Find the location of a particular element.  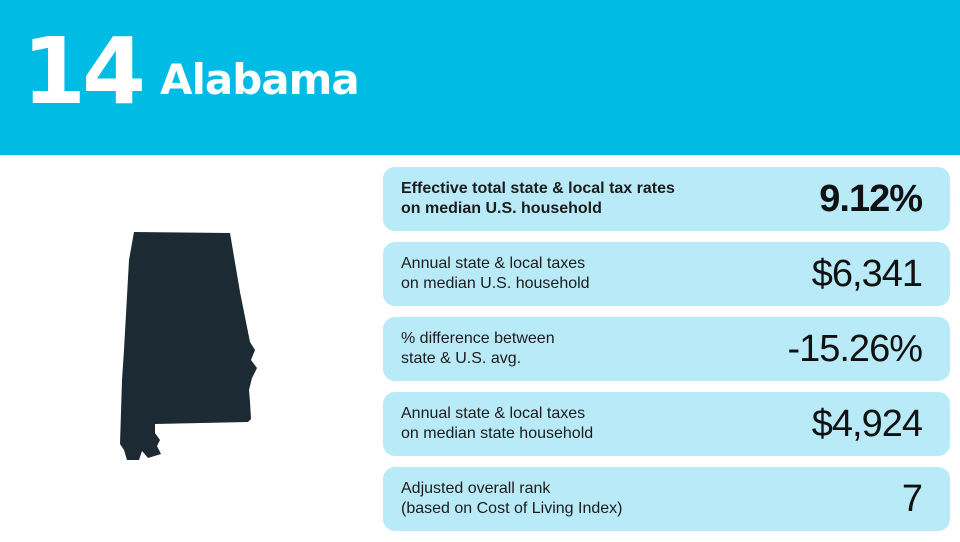

stat-value: 9.12% is located at coordinates (871, 199).